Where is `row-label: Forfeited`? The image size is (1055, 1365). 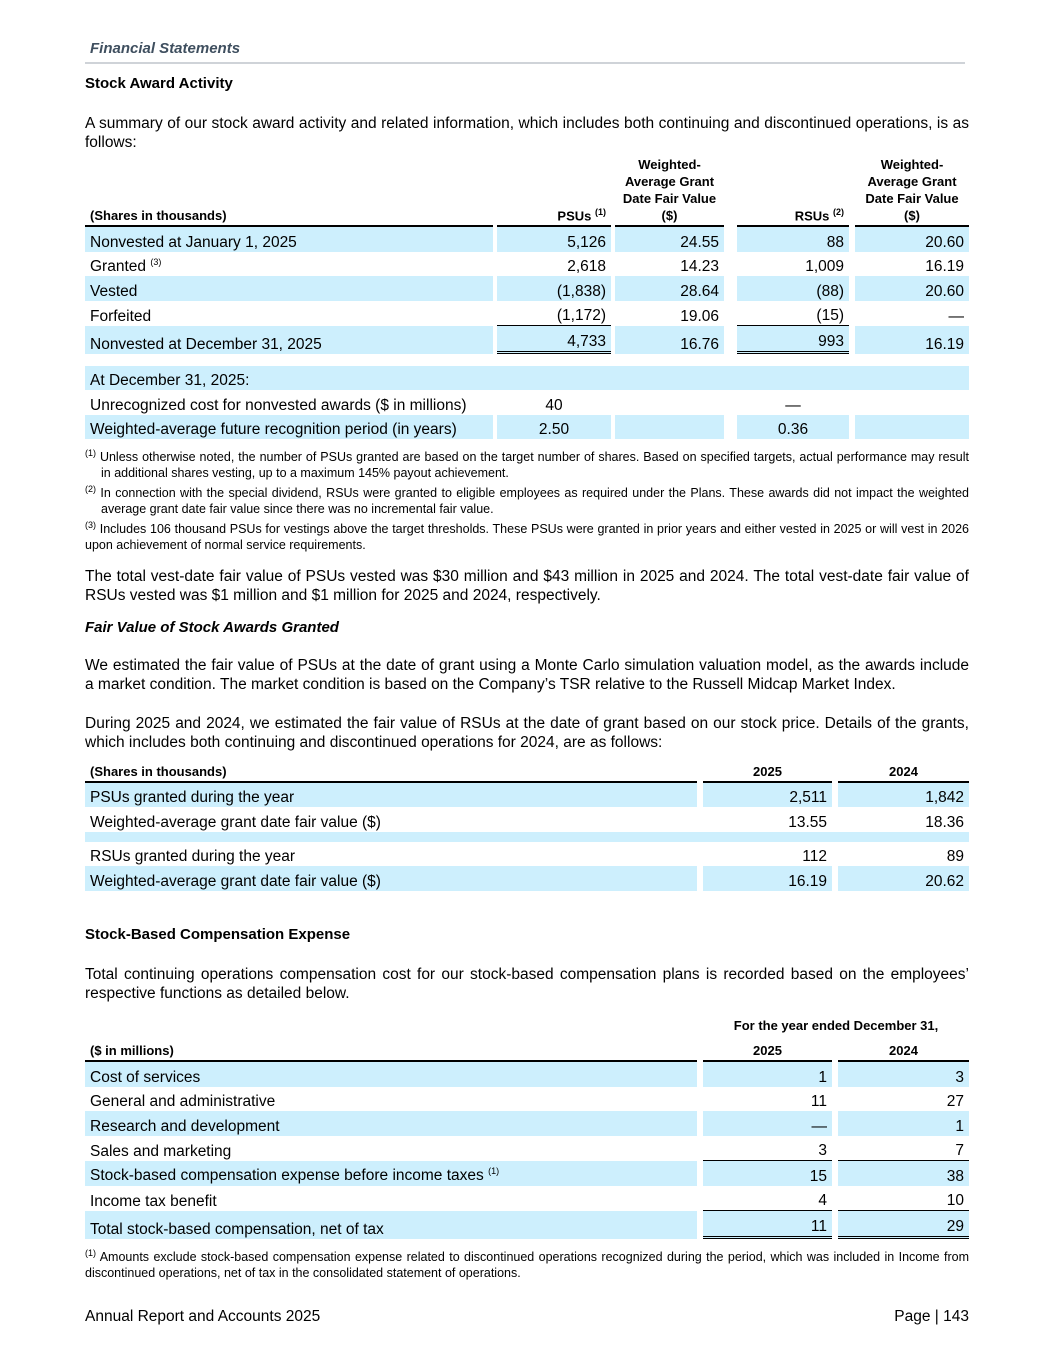 row-label: Forfeited is located at coordinates (121, 316).